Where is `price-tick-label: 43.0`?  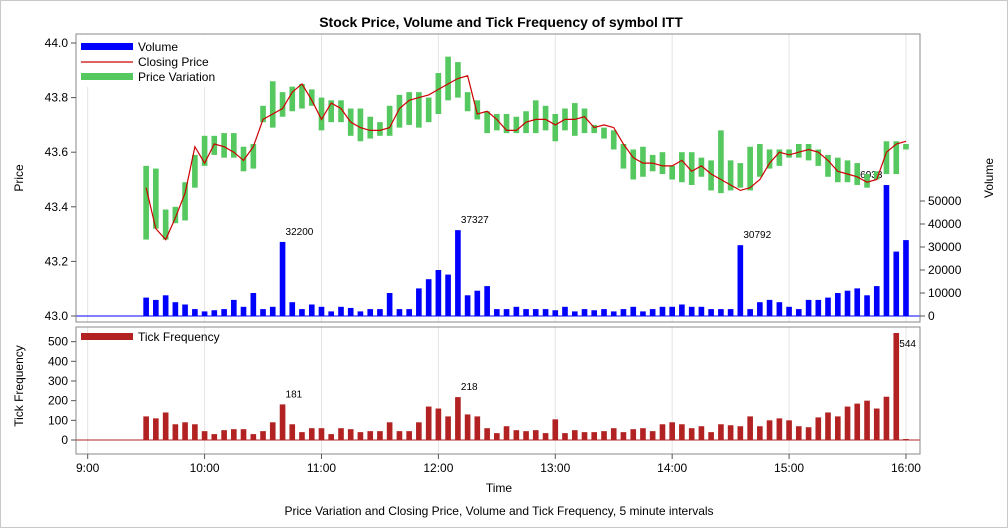 price-tick-label: 43.0 is located at coordinates (57, 316).